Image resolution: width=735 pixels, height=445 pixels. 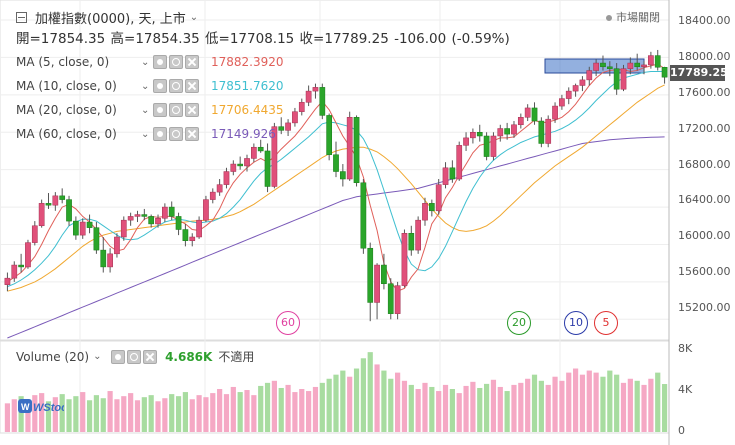 I want to click on indicator-value: 17882.3920, so click(x=247, y=62).